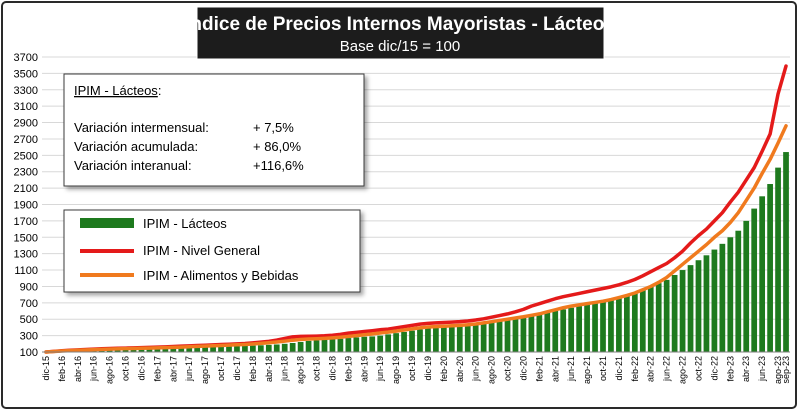  What do you see at coordinates (26, 189) in the screenshot?
I see `y-tick-label: 2100` at bounding box center [26, 189].